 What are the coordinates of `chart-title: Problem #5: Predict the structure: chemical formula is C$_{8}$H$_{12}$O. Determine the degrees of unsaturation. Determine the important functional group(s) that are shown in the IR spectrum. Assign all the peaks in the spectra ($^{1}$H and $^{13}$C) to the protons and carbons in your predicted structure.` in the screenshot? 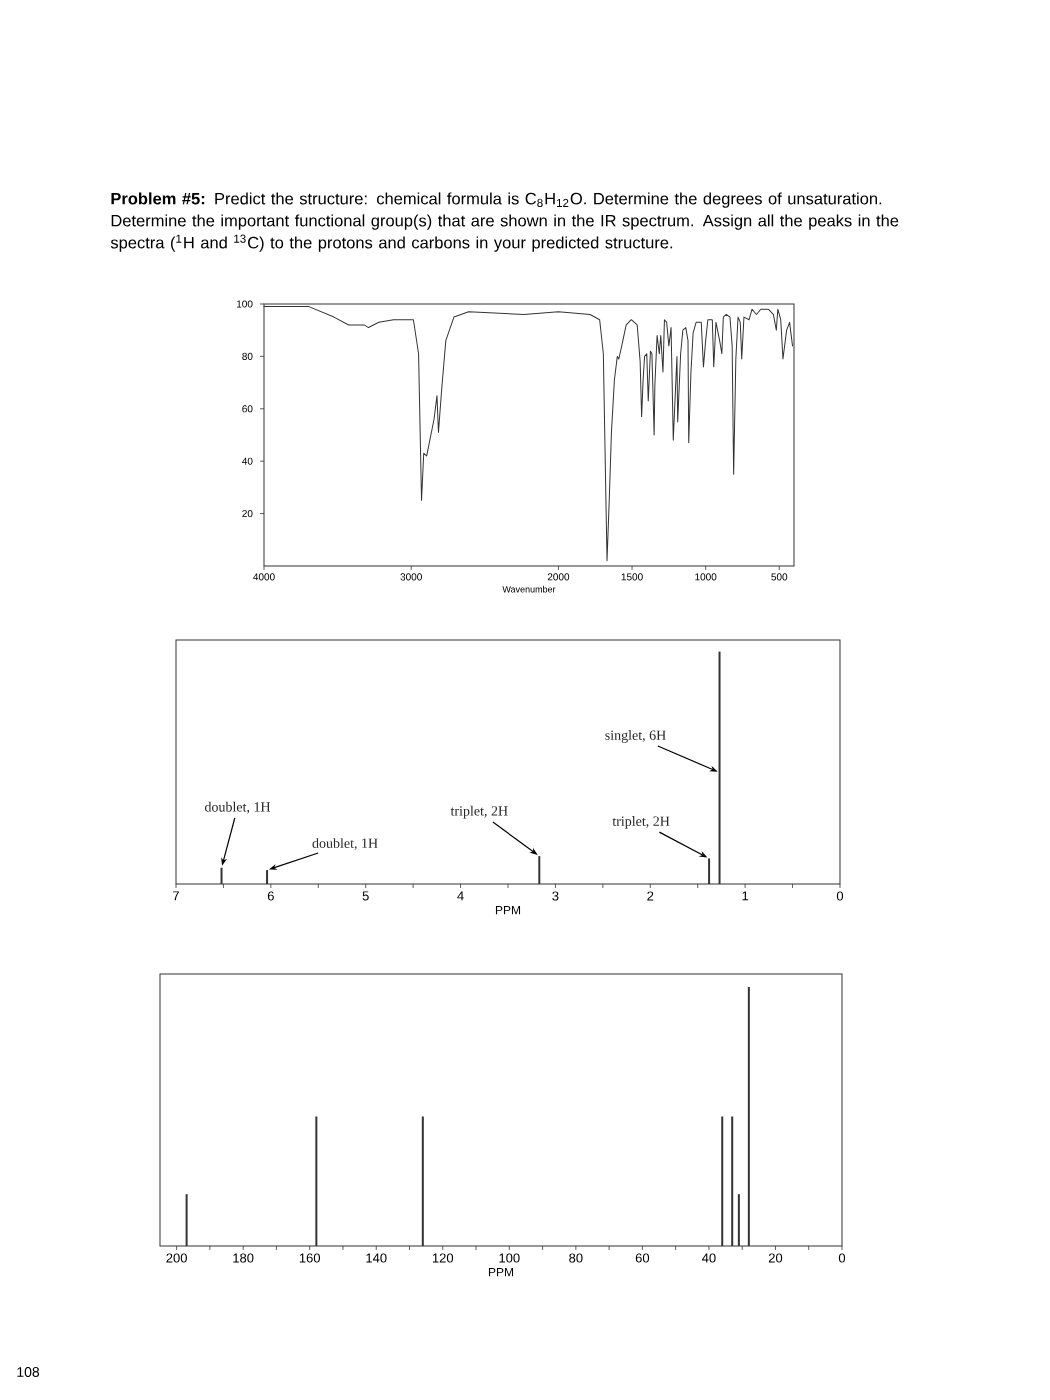 It's located at (504, 222).